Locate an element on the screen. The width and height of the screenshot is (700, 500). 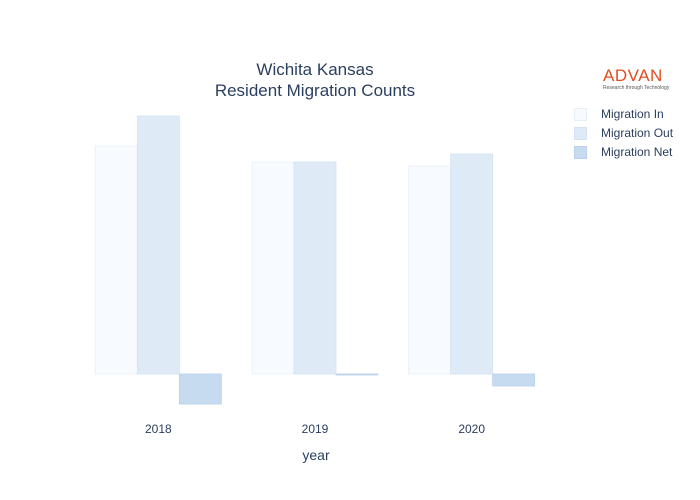
bar-migration-out-2019 is located at coordinates (315, 268).